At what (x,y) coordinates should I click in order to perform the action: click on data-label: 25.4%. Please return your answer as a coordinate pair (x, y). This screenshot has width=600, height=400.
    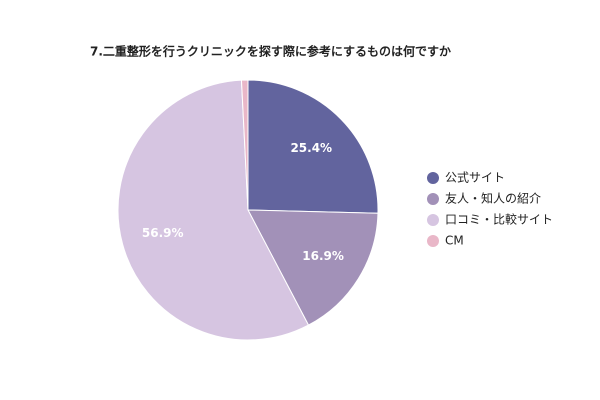
    Looking at the image, I should click on (311, 148).